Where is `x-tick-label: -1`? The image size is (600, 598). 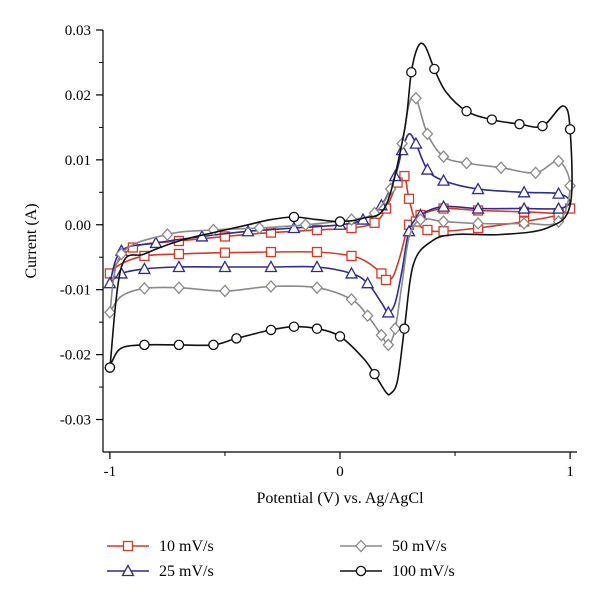 x-tick-label: -1 is located at coordinates (110, 472).